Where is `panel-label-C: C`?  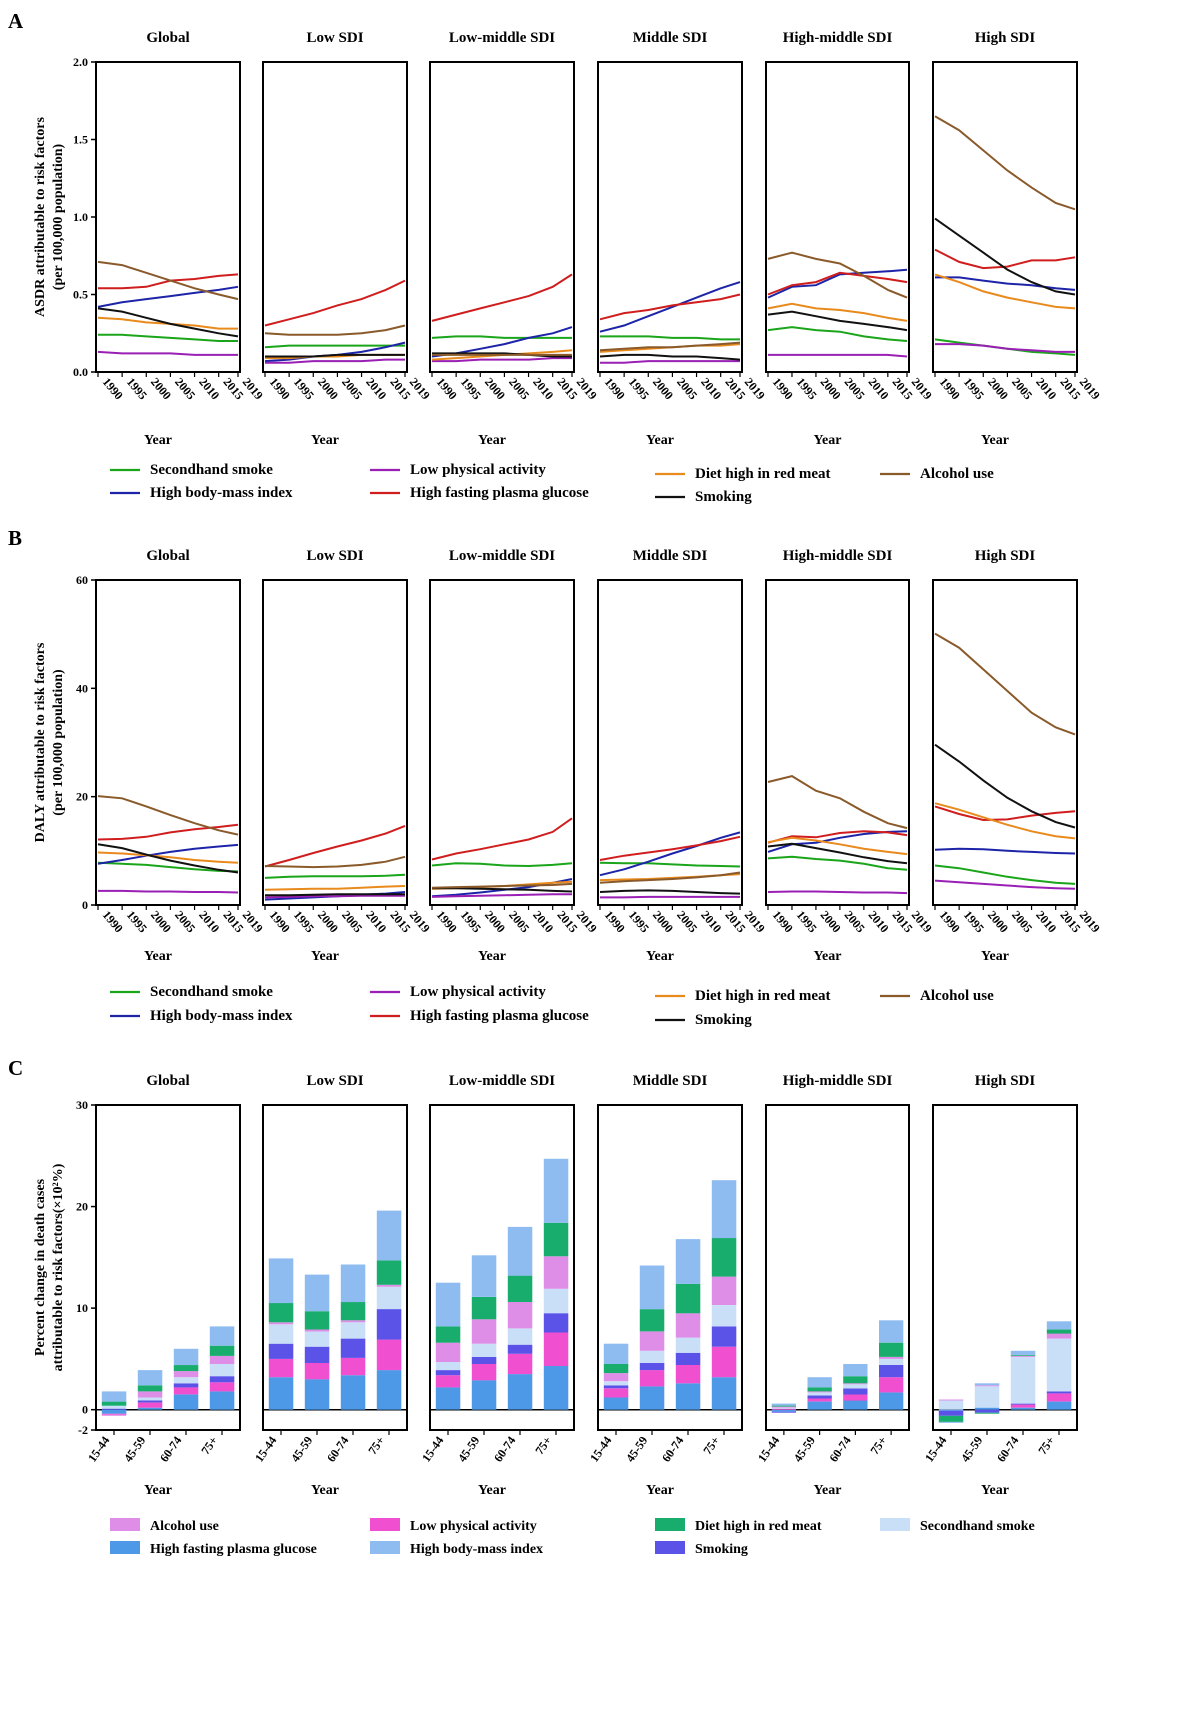
panel-label-C: C is located at coordinates (15, 1068).